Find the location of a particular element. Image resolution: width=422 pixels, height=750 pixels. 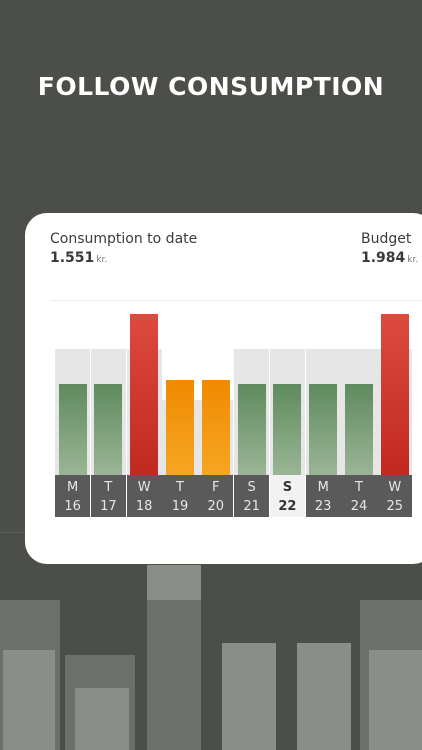

day-number: 16 is located at coordinates (72, 506).